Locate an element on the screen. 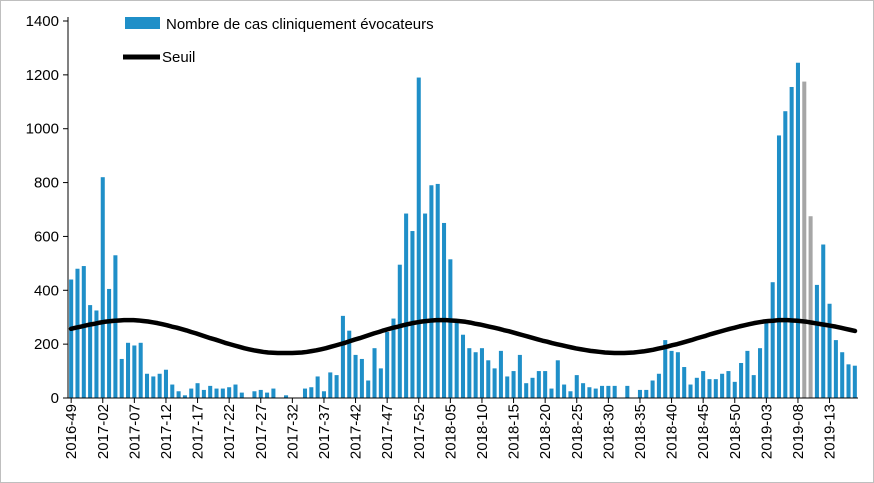 The image size is (874, 483). x-tick-label: 2017-17 is located at coordinates (198, 431).